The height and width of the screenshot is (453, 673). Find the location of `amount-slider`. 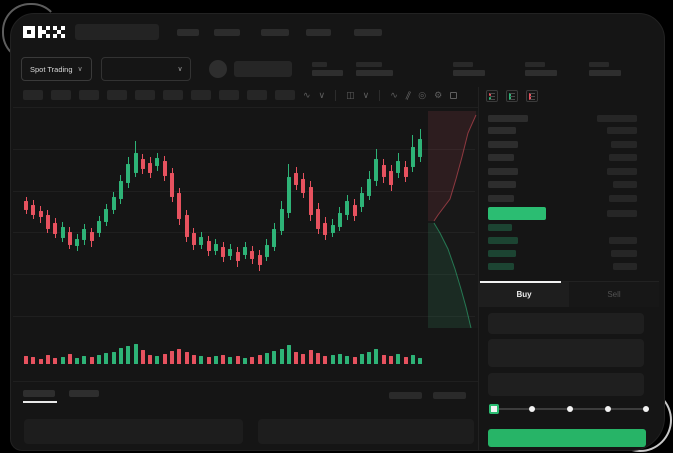

amount-slider is located at coordinates (569, 409).